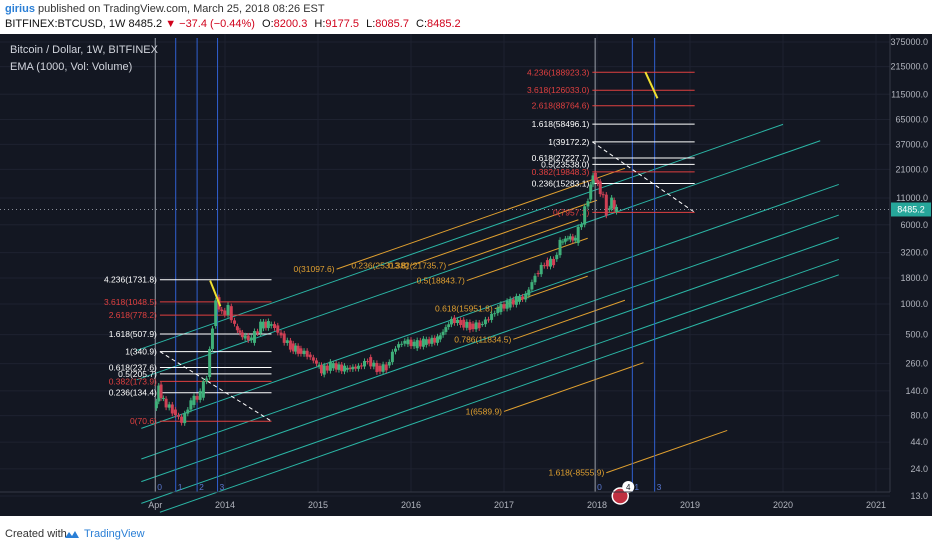 This screenshot has height=550, width=932. I want to click on y-tick-label: 115000.0, so click(909, 94).